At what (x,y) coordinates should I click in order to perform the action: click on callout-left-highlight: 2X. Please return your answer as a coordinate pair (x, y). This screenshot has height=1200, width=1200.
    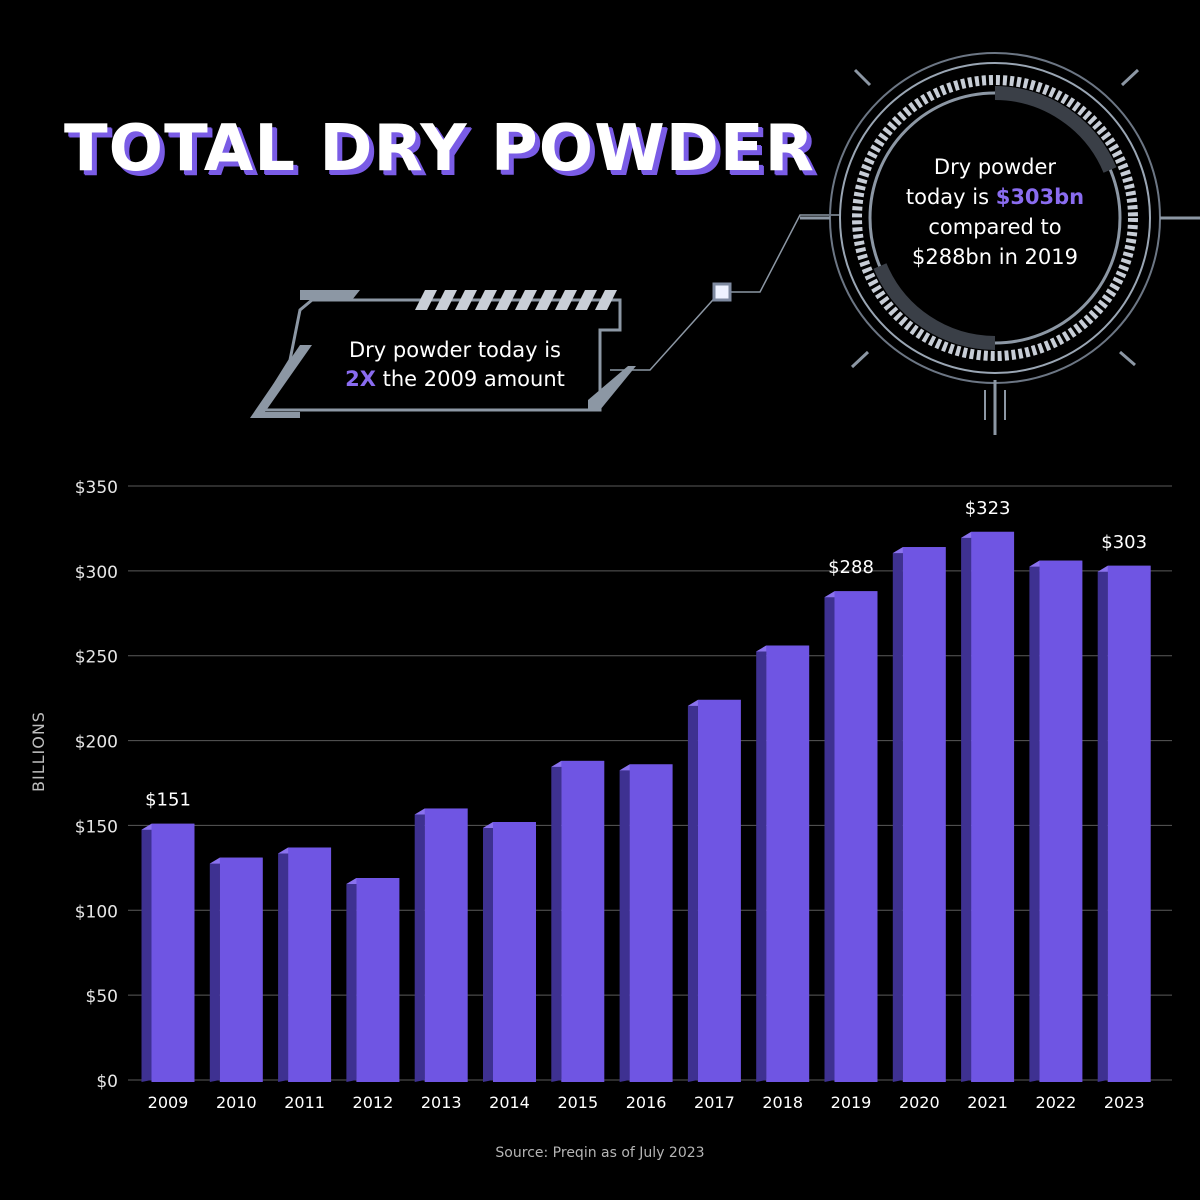
    Looking at the image, I should click on (360, 379).